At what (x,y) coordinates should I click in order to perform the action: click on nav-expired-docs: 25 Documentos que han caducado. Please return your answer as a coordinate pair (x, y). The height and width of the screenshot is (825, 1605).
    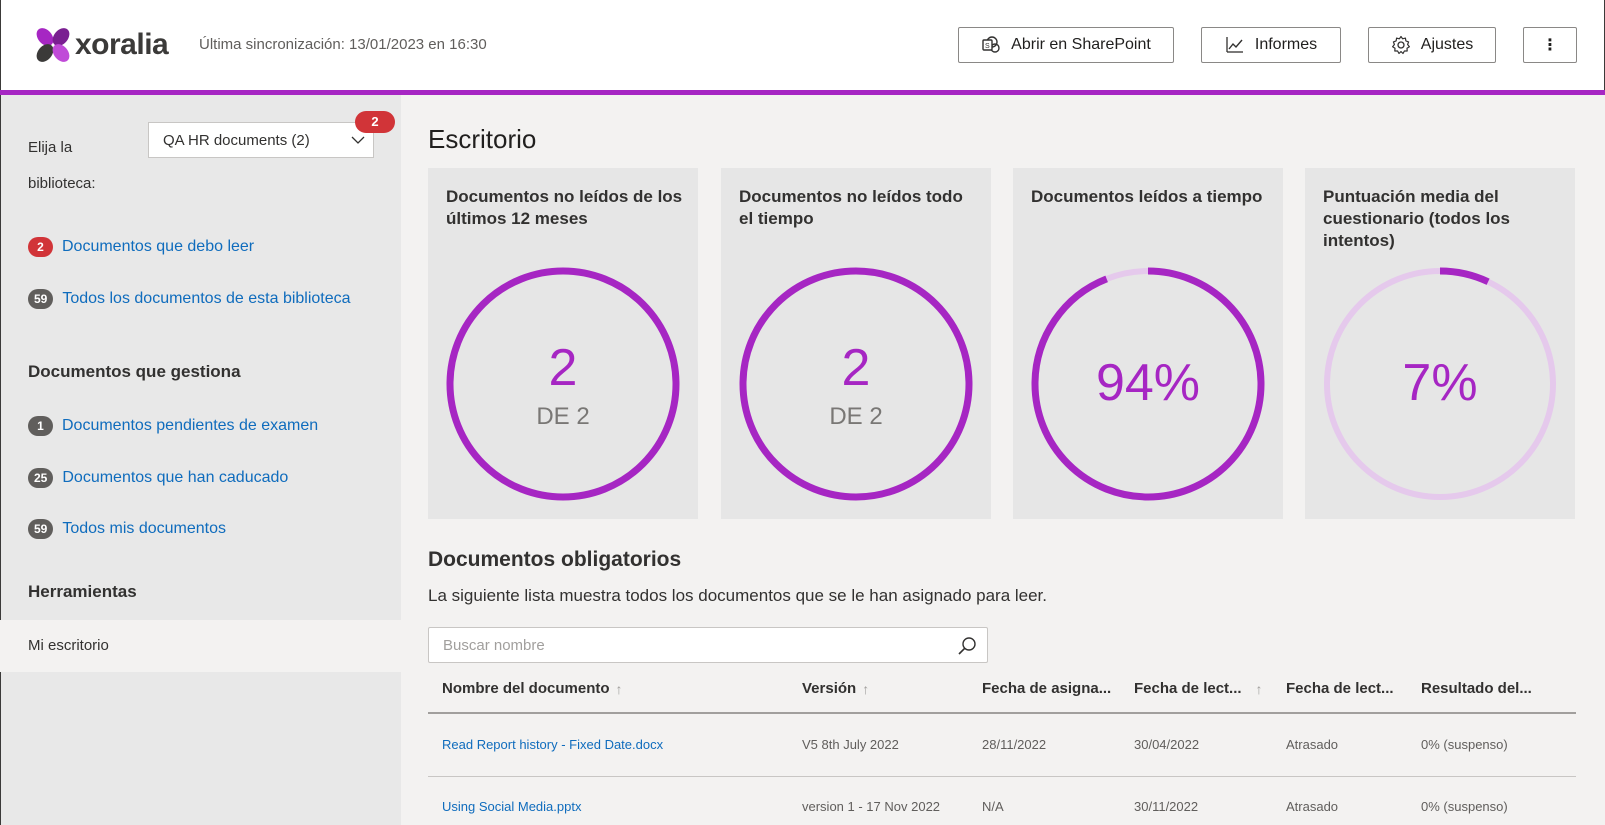
    Looking at the image, I should click on (158, 478).